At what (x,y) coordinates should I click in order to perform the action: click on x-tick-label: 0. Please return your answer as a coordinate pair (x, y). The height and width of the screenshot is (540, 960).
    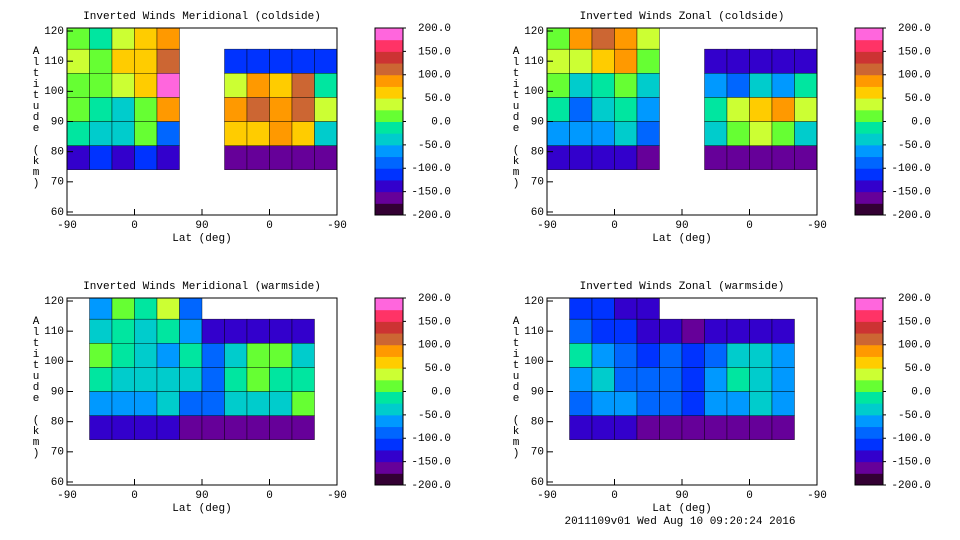
    Looking at the image, I should click on (134, 226).